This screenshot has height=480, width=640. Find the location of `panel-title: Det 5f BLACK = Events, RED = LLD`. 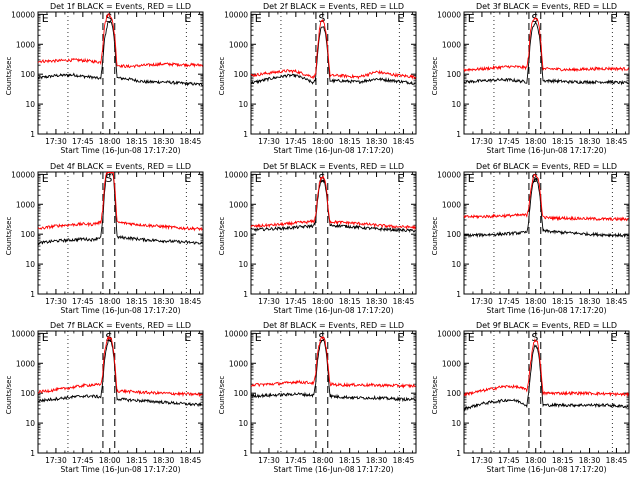

panel-title: Det 5f BLACK = Events, RED = LLD is located at coordinates (333, 166).